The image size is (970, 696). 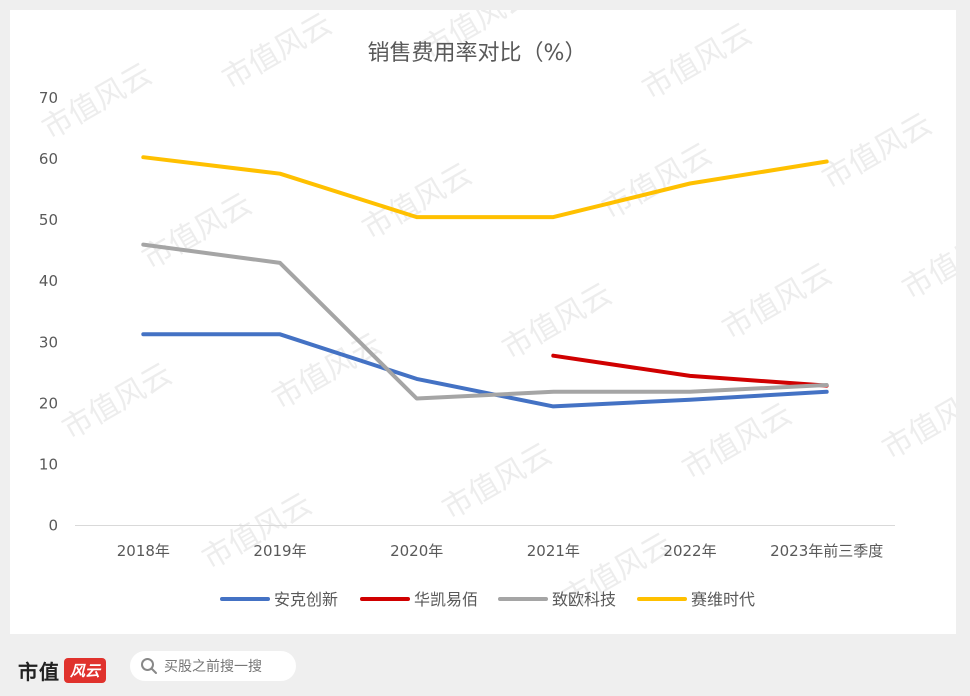 I want to click on brand-name: 市值, so click(x=39, y=672).